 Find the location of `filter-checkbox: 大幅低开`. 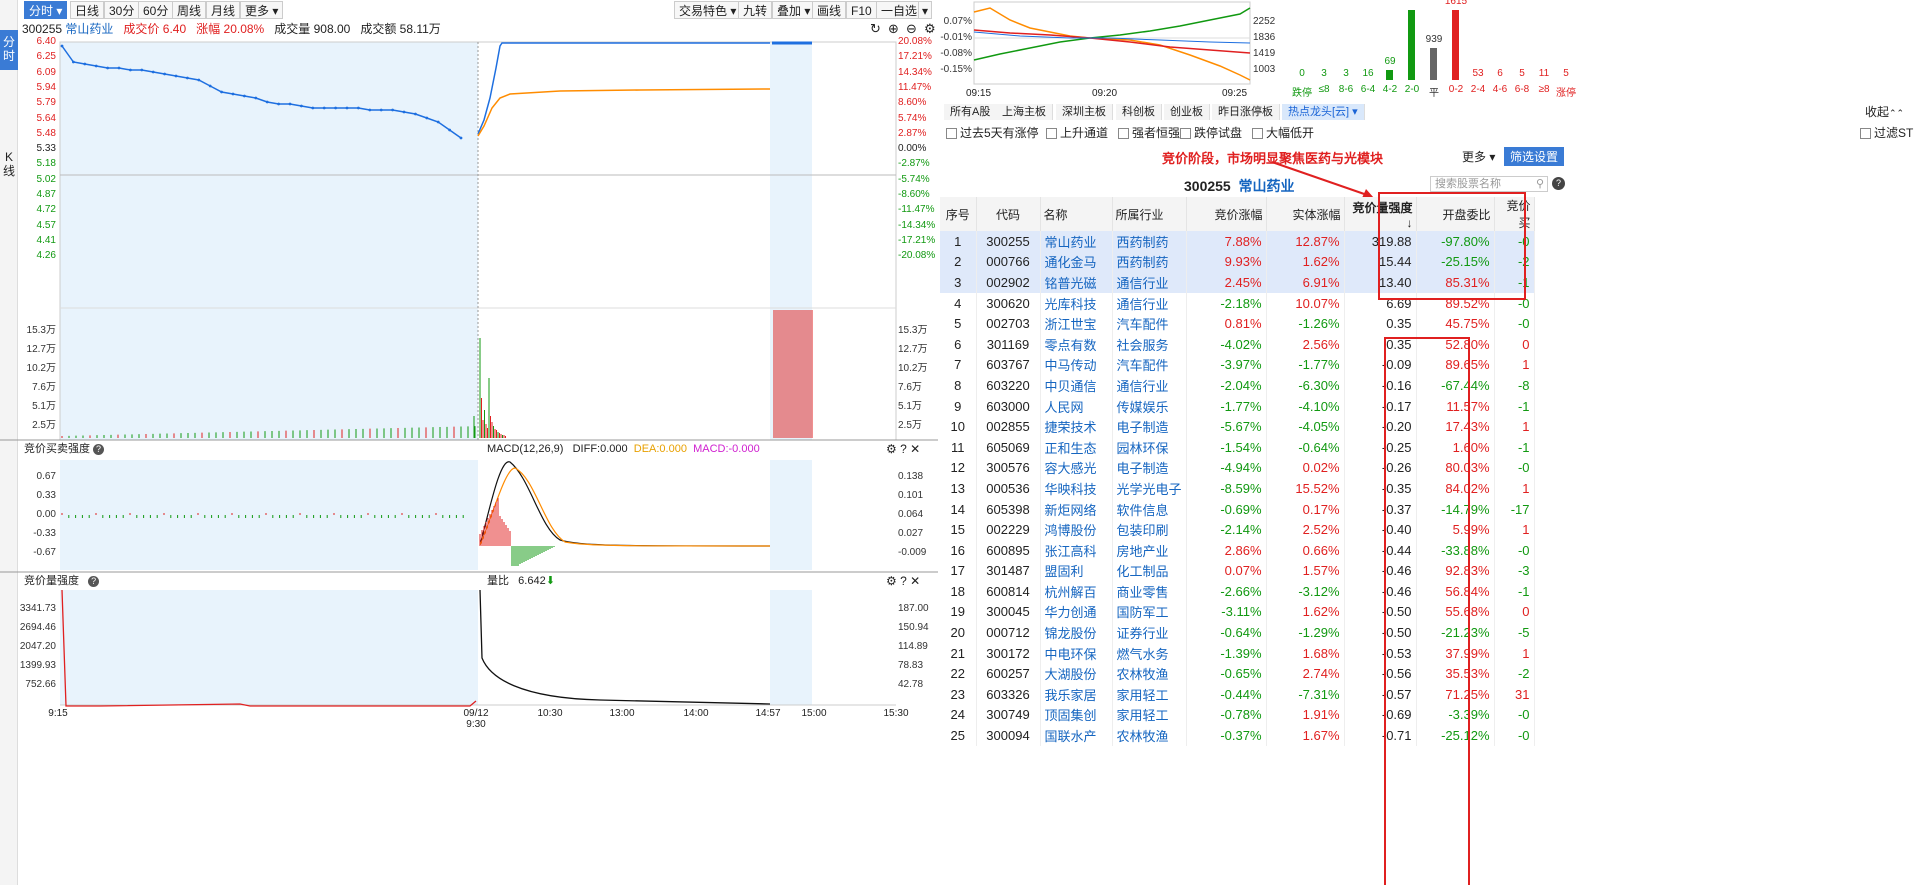

filter-checkbox: 大幅低开 is located at coordinates (1283, 133).